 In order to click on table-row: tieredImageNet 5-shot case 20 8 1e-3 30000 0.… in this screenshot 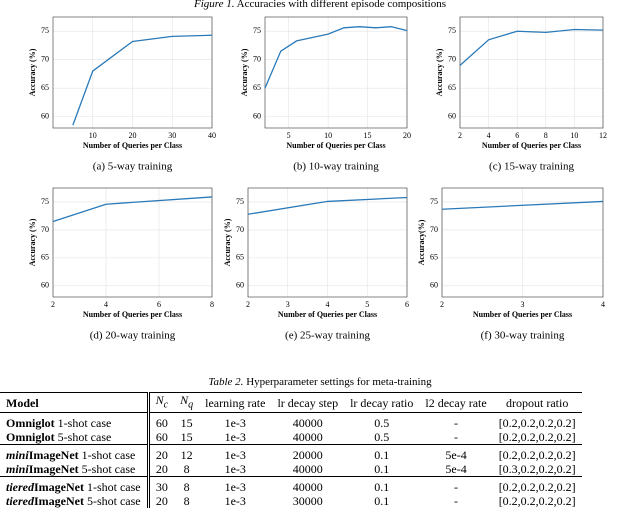, I will do `click(291, 501)`.